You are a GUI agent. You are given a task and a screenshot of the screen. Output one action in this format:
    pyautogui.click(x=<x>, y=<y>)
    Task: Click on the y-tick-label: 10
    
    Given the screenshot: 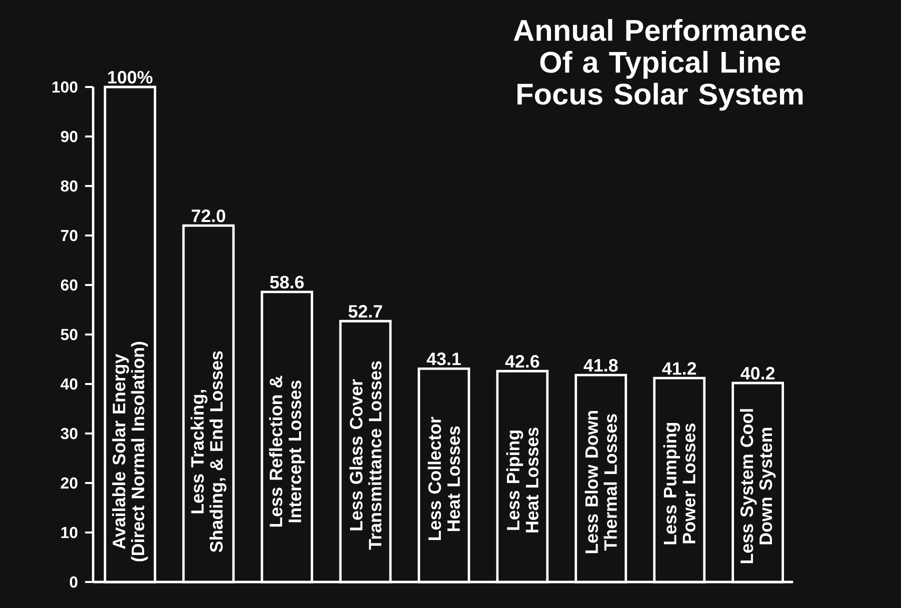 What is the action you would take?
    pyautogui.click(x=69, y=532)
    